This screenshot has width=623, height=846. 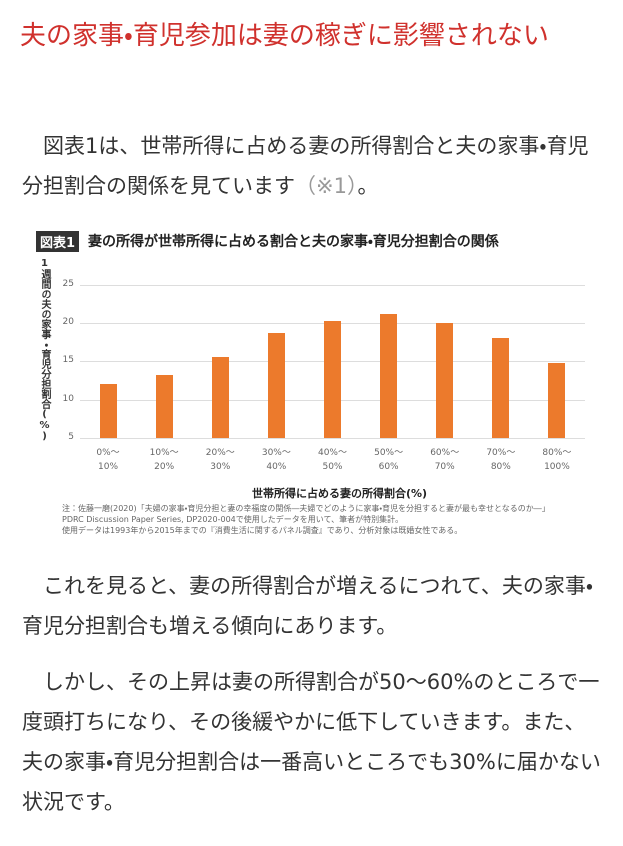 I want to click on x-tick-label: 30%～ 40%, so click(x=276, y=460).